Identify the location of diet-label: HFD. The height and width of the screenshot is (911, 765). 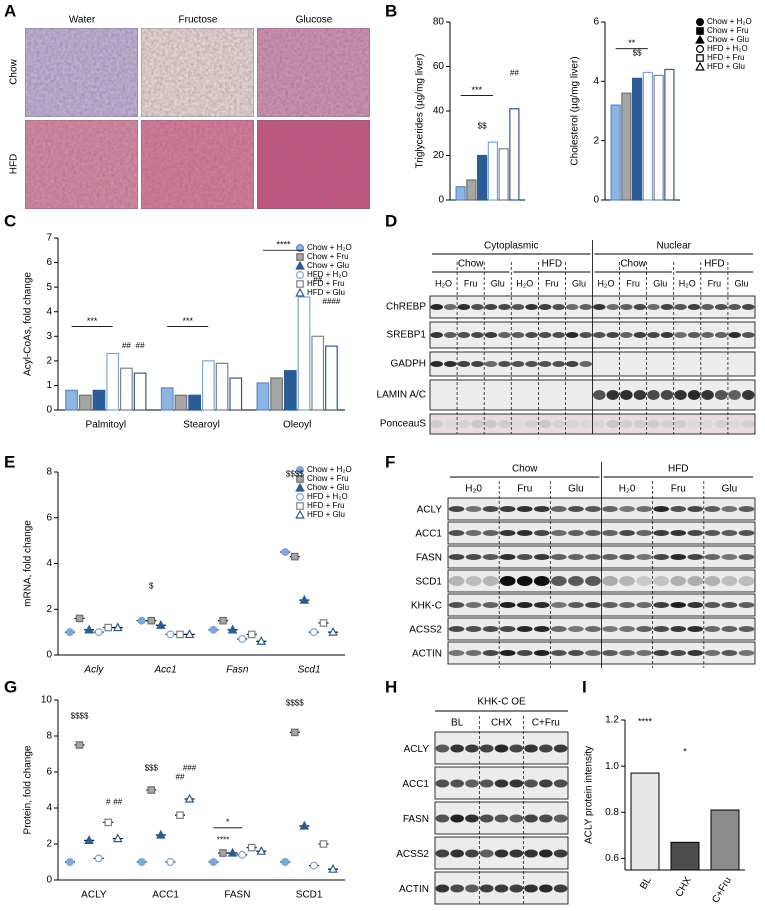
(552, 264).